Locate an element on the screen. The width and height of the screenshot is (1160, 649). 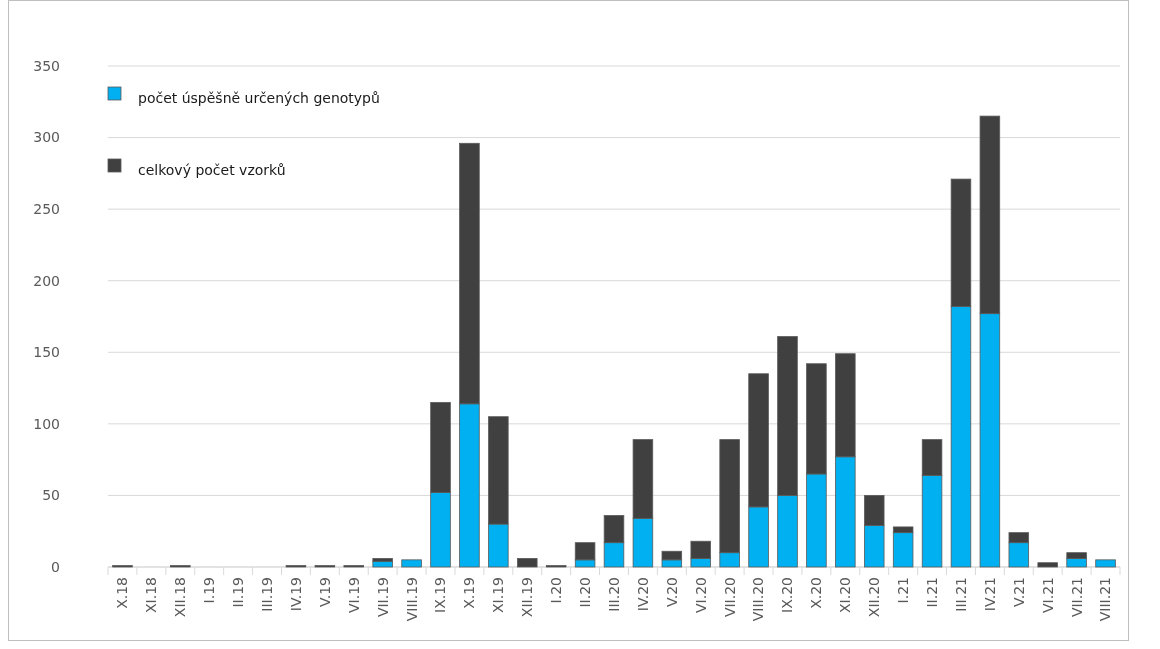
x-tick-label: VIII.21 is located at coordinates (1105, 599).